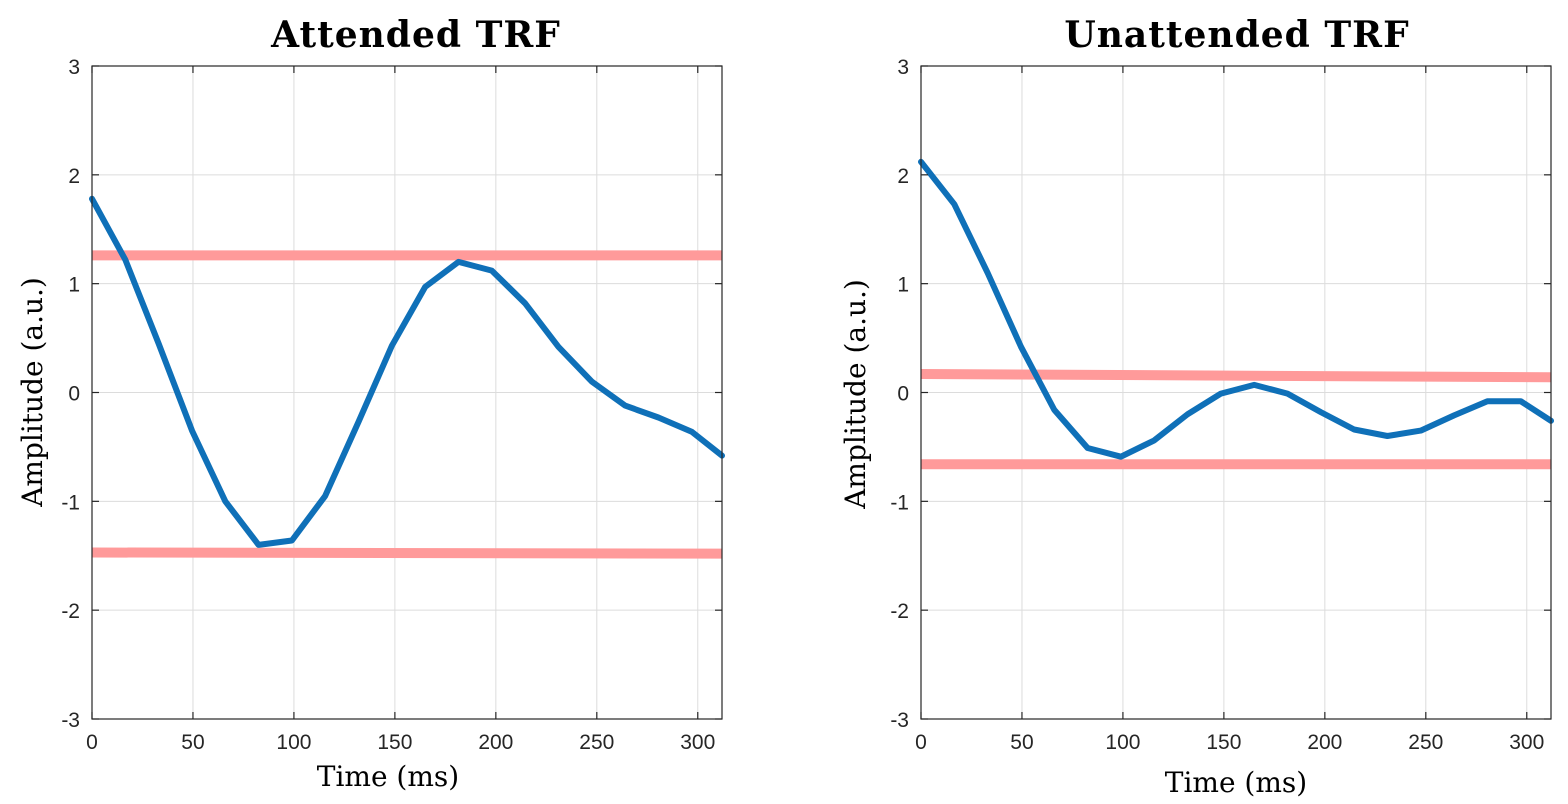 The width and height of the screenshot is (1568, 804). I want to click on threshold-lines, so click(1236, 419).